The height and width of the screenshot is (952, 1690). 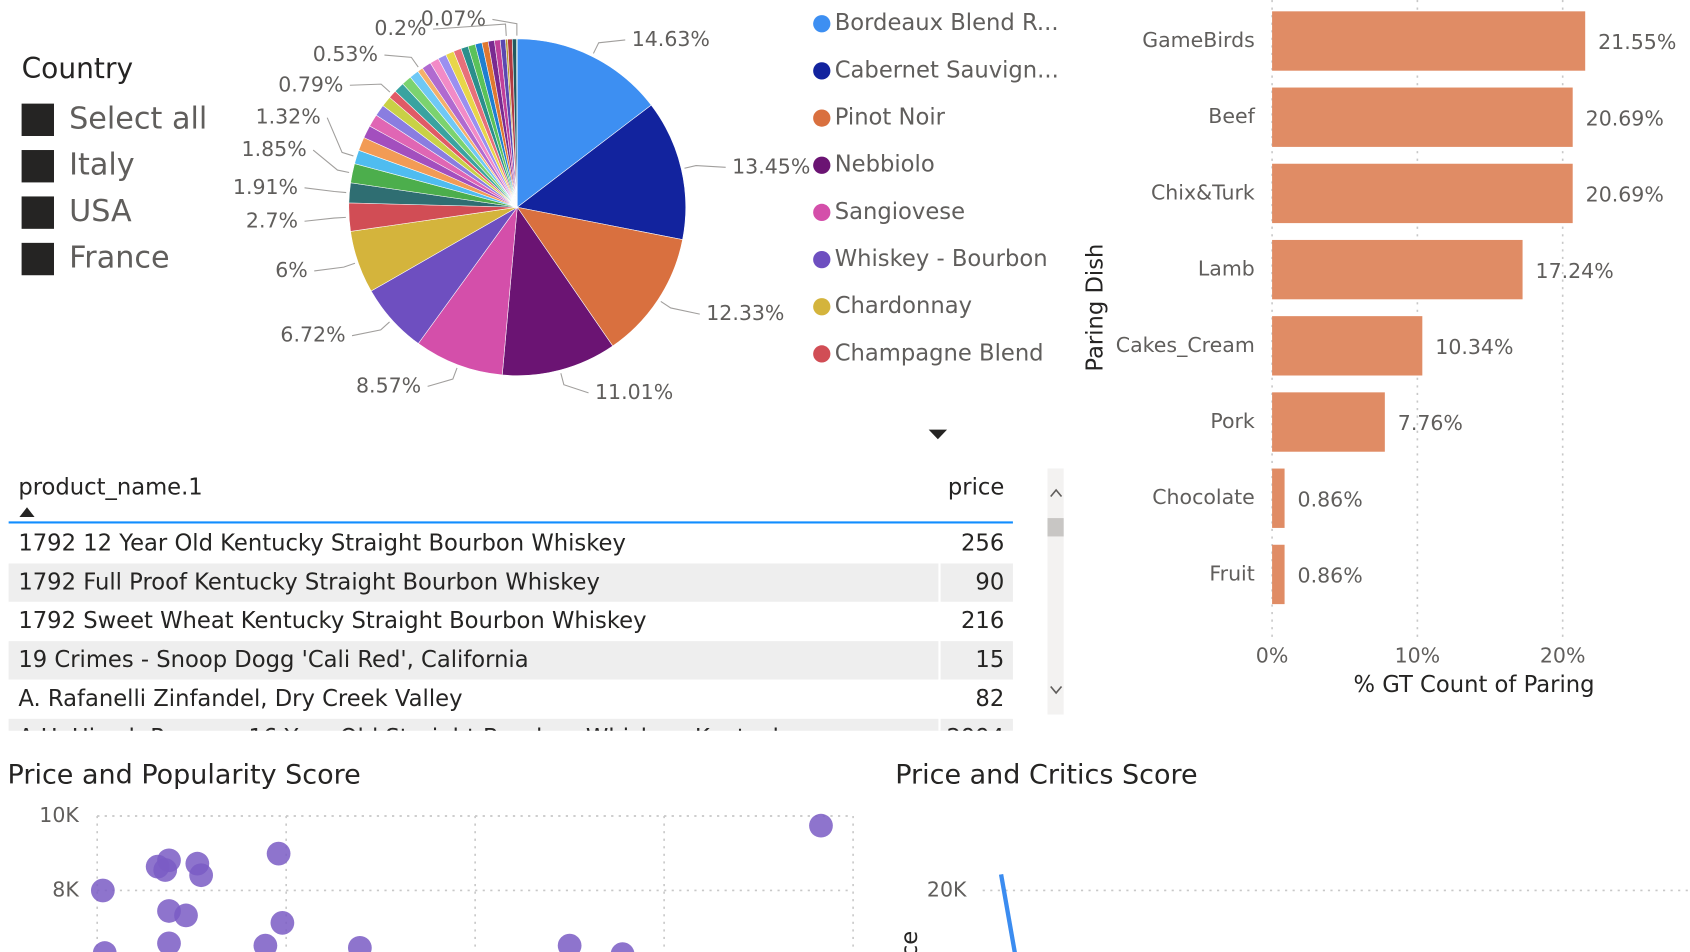 I want to click on legend-label: Nebbiolo, so click(x=885, y=165).